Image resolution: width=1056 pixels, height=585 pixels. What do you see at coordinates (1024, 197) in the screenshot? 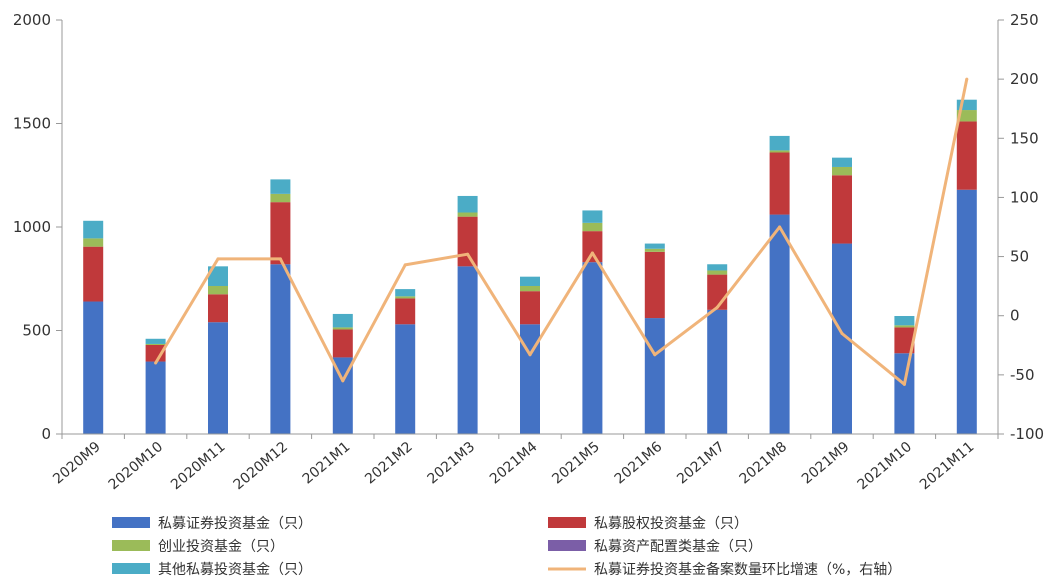
I see `y-right-tick-label: 100` at bounding box center [1024, 197].